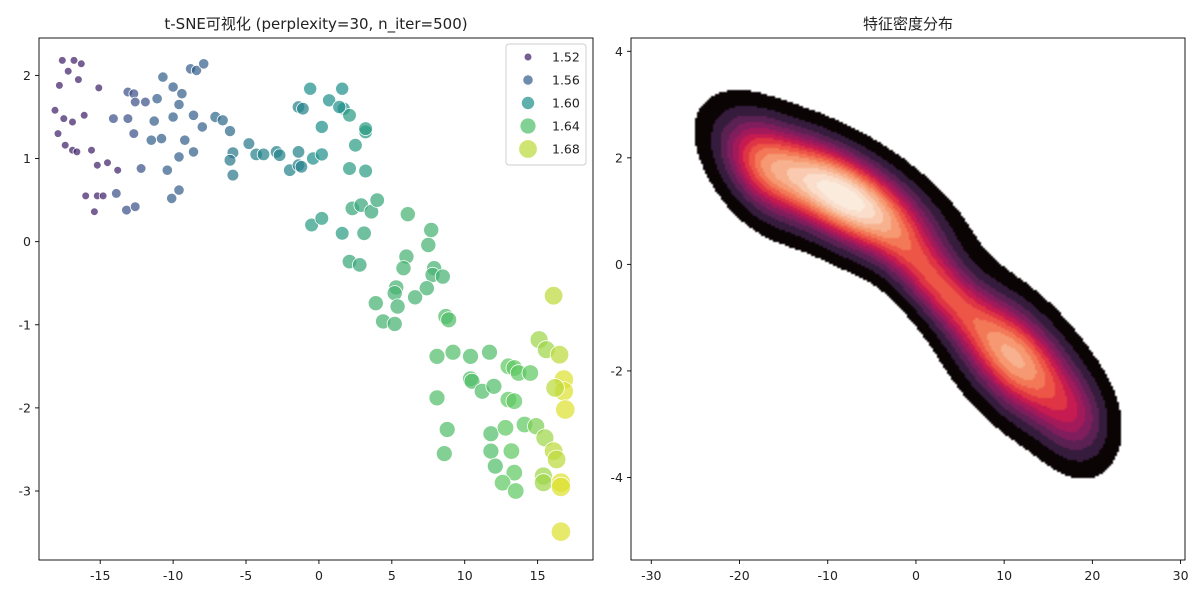 The width and height of the screenshot is (1200, 604). Describe the element at coordinates (538, 575) in the screenshot. I see `tsne-x-tick-label: 15` at that location.